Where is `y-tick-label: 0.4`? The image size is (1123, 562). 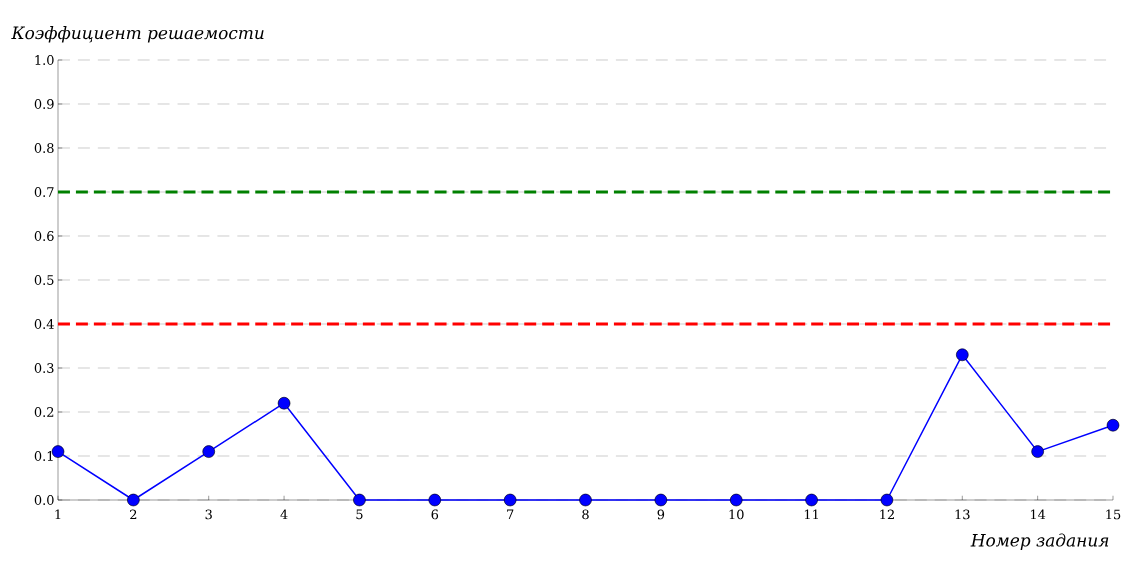 y-tick-label: 0.4 is located at coordinates (44, 324).